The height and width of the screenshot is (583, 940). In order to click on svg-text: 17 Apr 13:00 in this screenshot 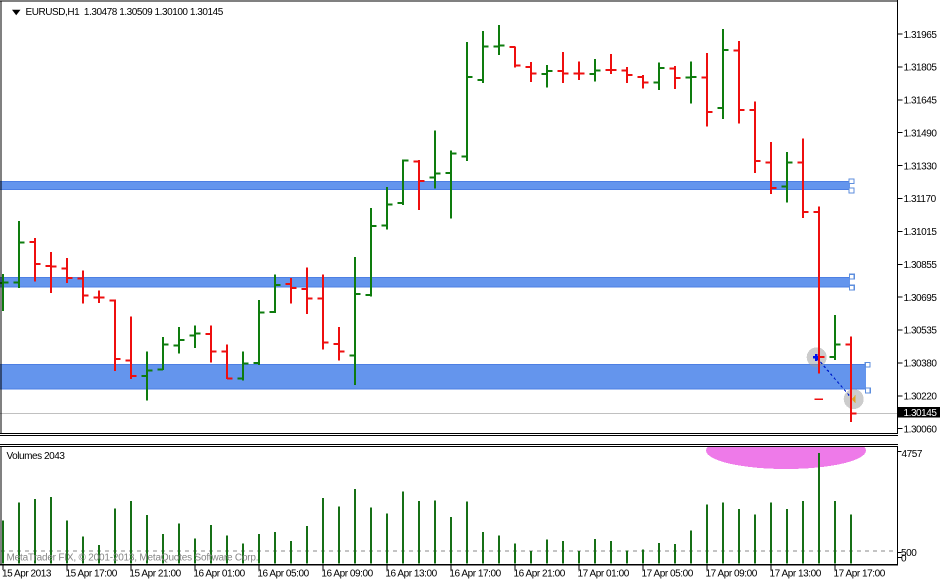, I will do `click(796, 573)`.